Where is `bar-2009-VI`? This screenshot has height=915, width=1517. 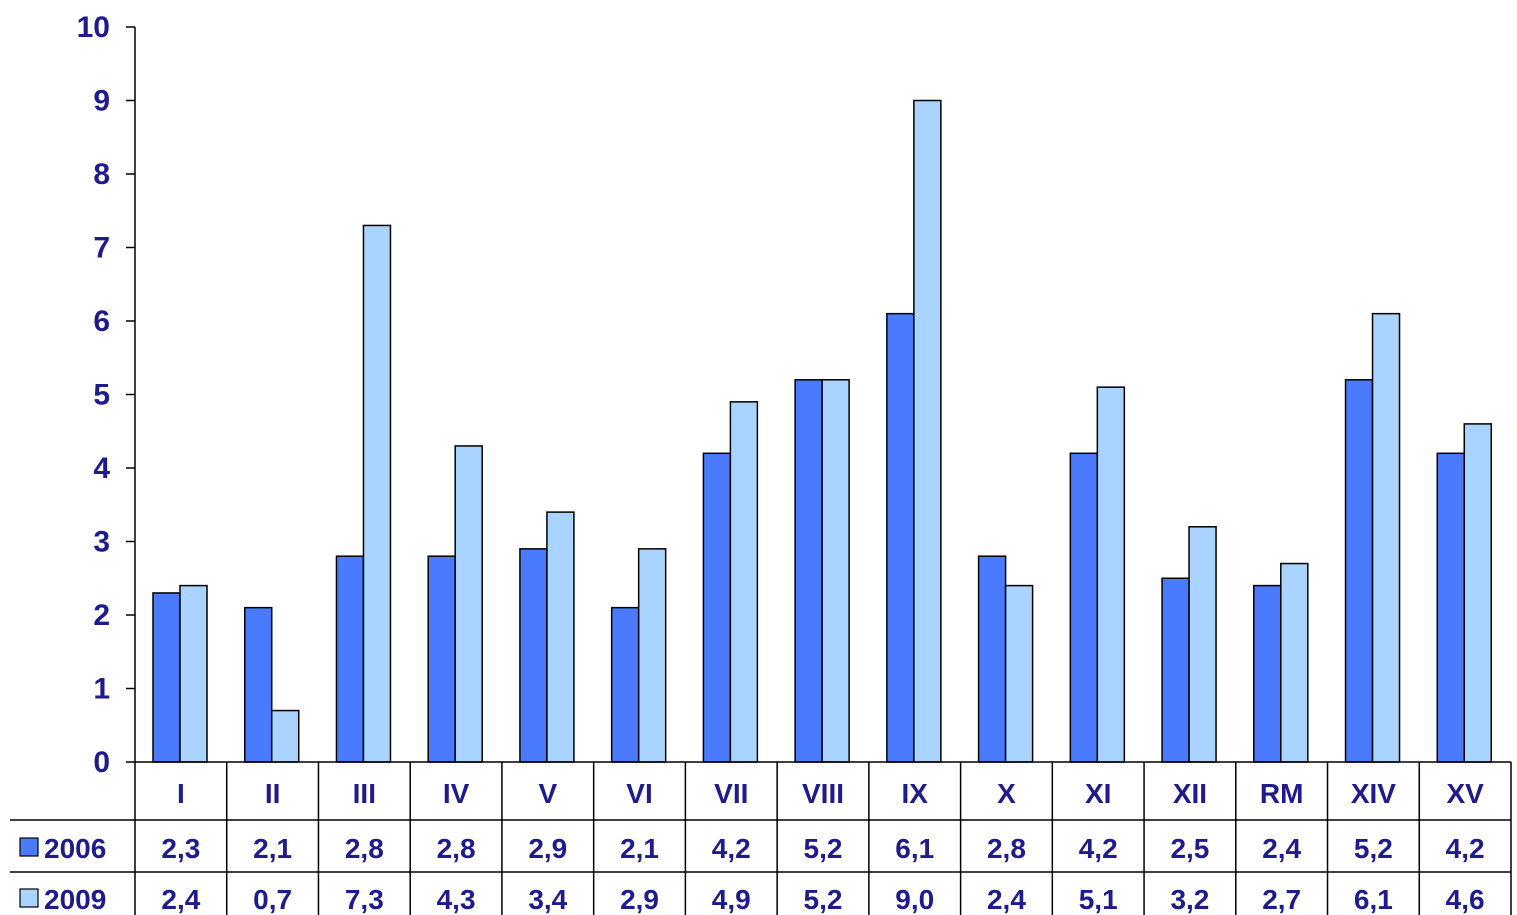
bar-2009-VI is located at coordinates (652, 655).